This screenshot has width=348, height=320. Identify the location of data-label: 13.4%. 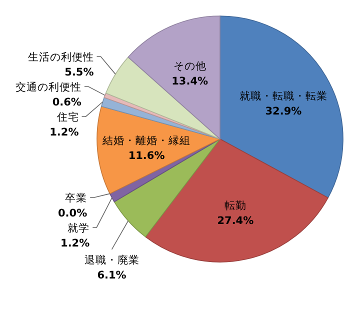
(190, 82).